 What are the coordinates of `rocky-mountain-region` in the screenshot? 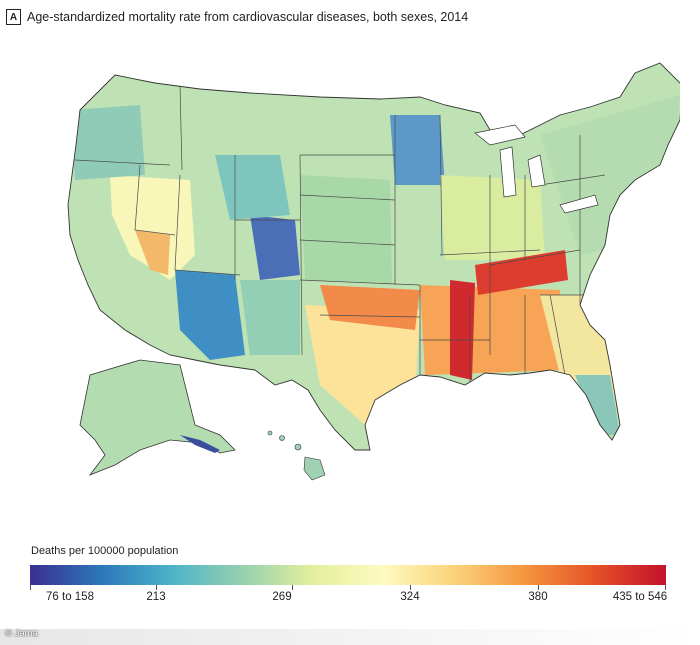 It's located at (252, 187).